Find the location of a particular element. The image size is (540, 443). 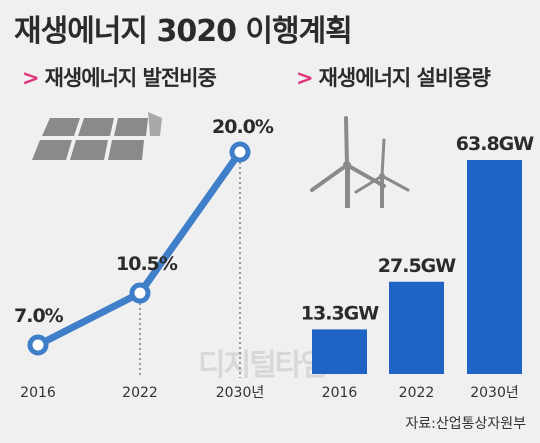

data-label: 10.5% is located at coordinates (147, 264).